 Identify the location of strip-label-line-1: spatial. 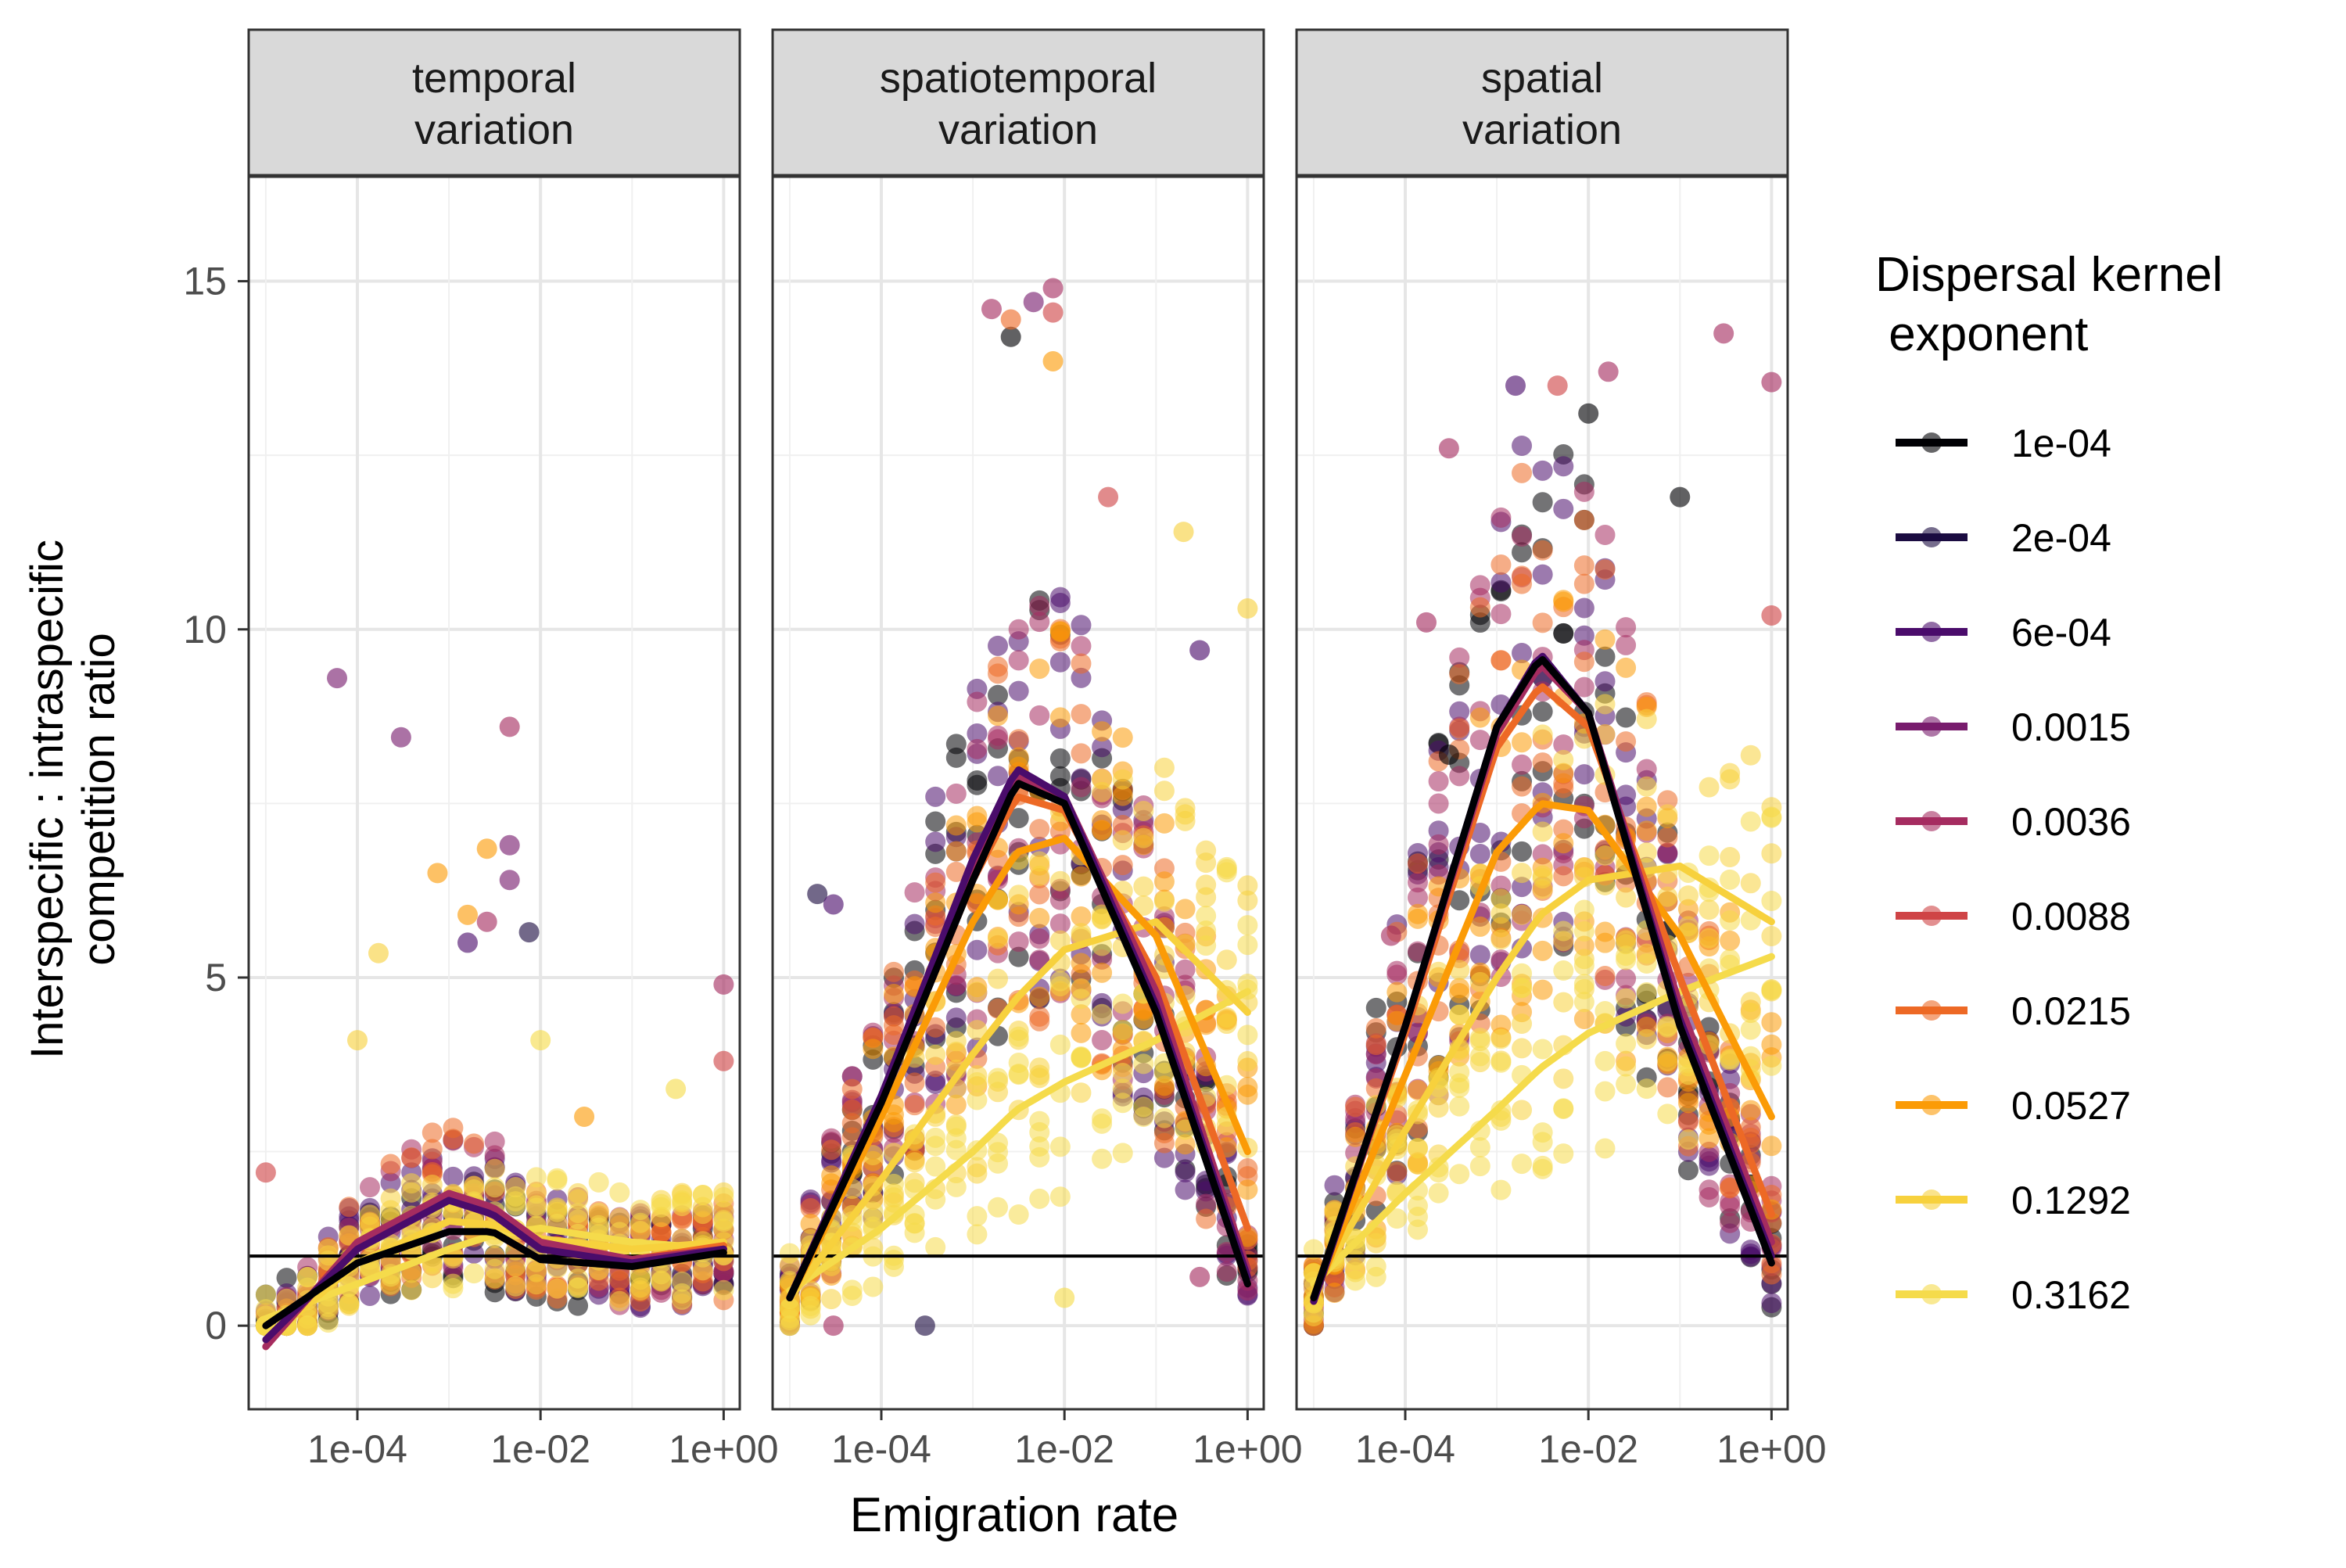
(1542, 78).